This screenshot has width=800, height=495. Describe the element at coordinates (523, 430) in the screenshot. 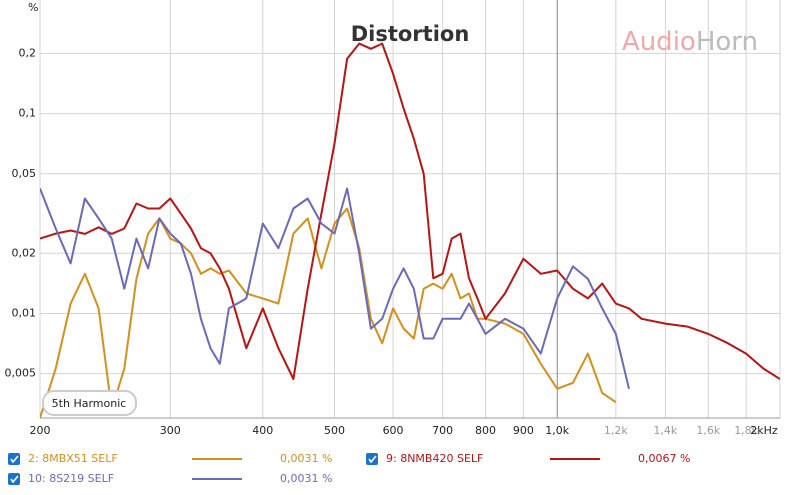

I see `x-tick-label: 900` at that location.